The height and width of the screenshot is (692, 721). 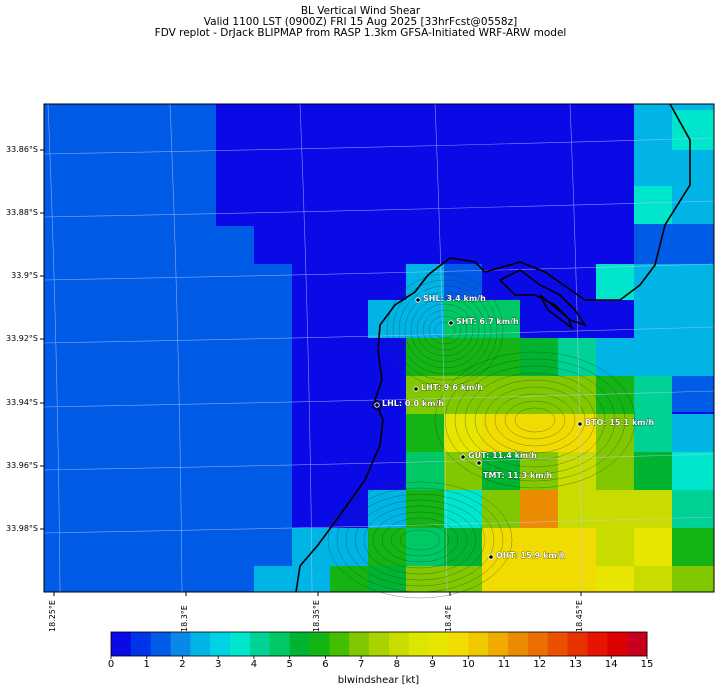 I want to click on colorbar-tick-label: 9, so click(x=432, y=664).